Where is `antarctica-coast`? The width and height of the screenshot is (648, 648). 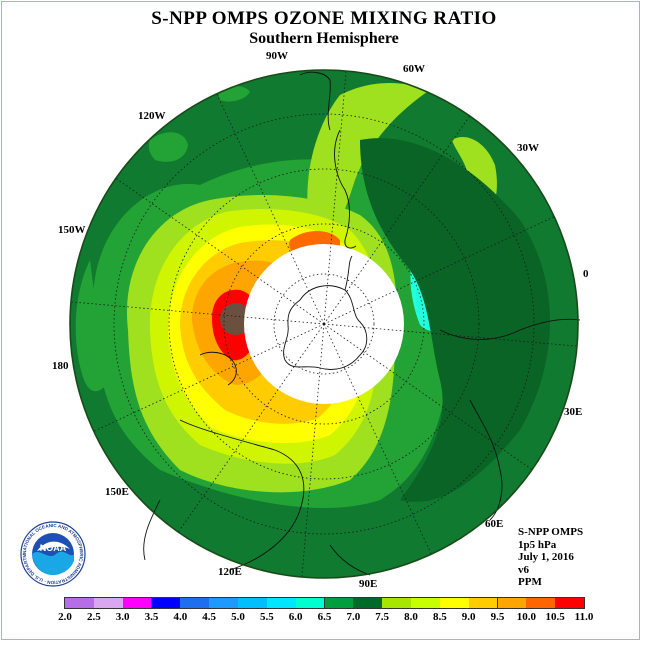
antarctica-coast is located at coordinates (325, 327).